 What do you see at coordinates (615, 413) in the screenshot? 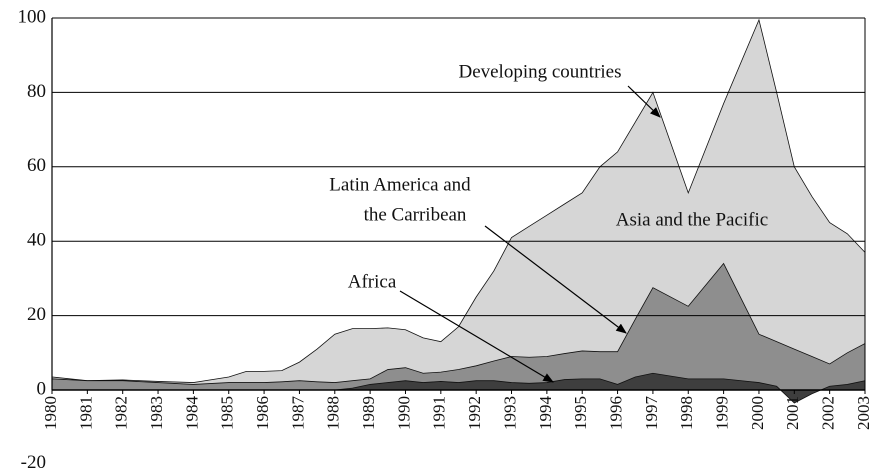
I see `x-tick-label: 1996` at bounding box center [615, 413].